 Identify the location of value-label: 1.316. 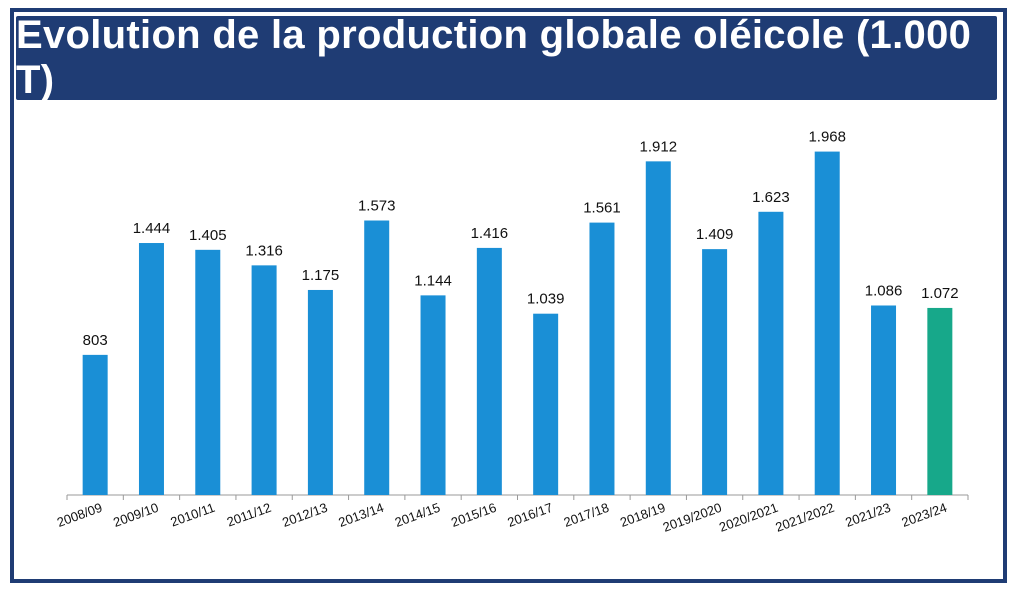
(264, 250).